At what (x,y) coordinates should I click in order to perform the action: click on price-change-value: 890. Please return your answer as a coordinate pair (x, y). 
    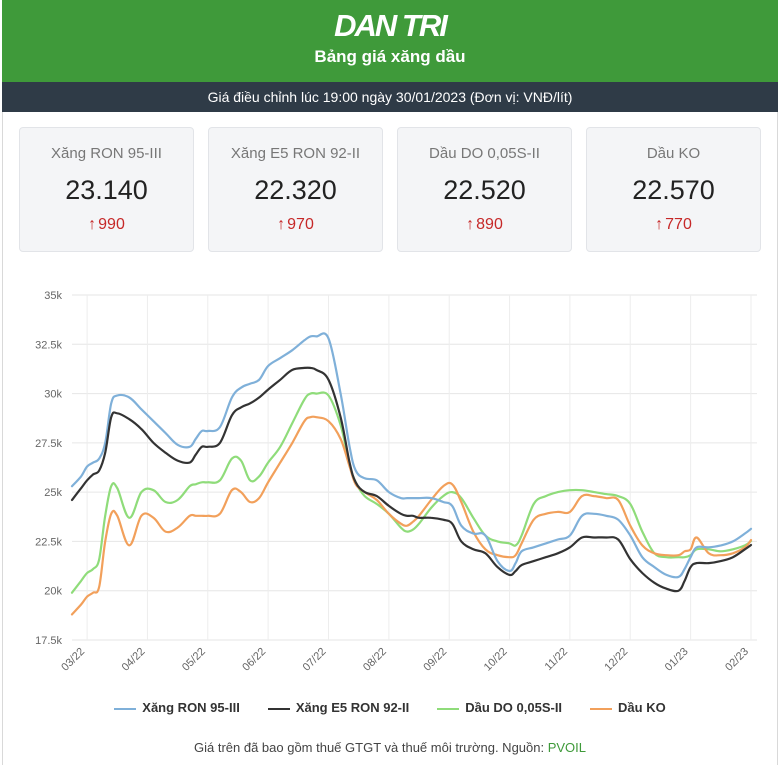
    Looking at the image, I should click on (489, 224).